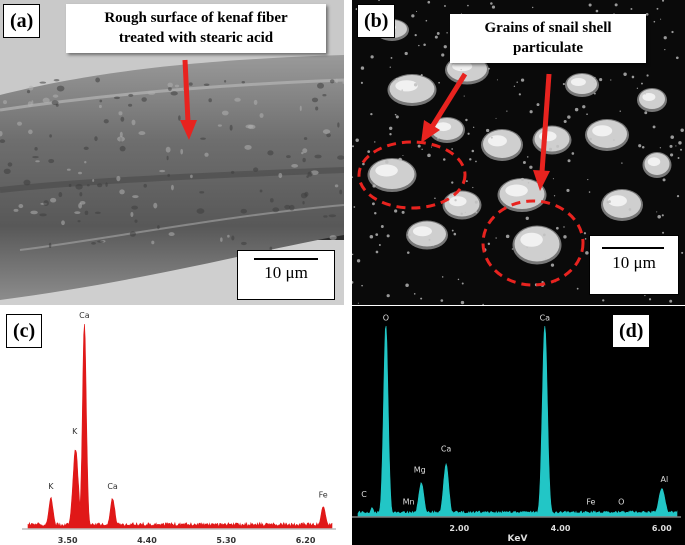  Describe the element at coordinates (548, 48) in the screenshot. I see `annotation-line-2: particulate` at that location.